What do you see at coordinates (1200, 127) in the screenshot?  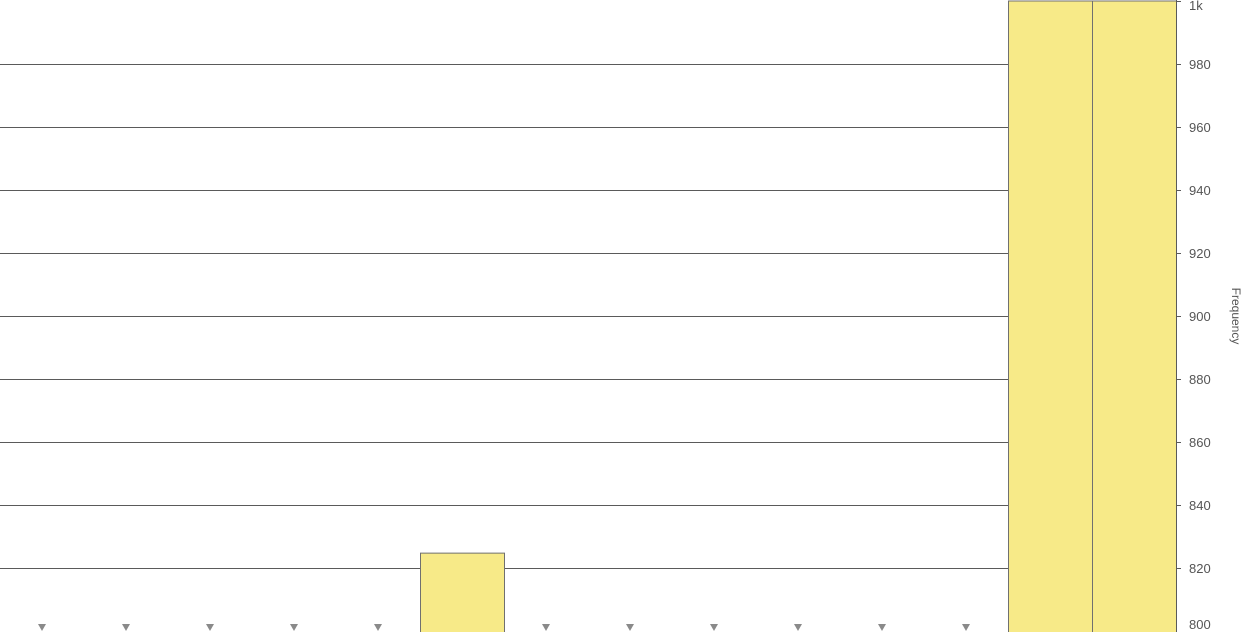 I see `y-tick-label: 960` at bounding box center [1200, 127].